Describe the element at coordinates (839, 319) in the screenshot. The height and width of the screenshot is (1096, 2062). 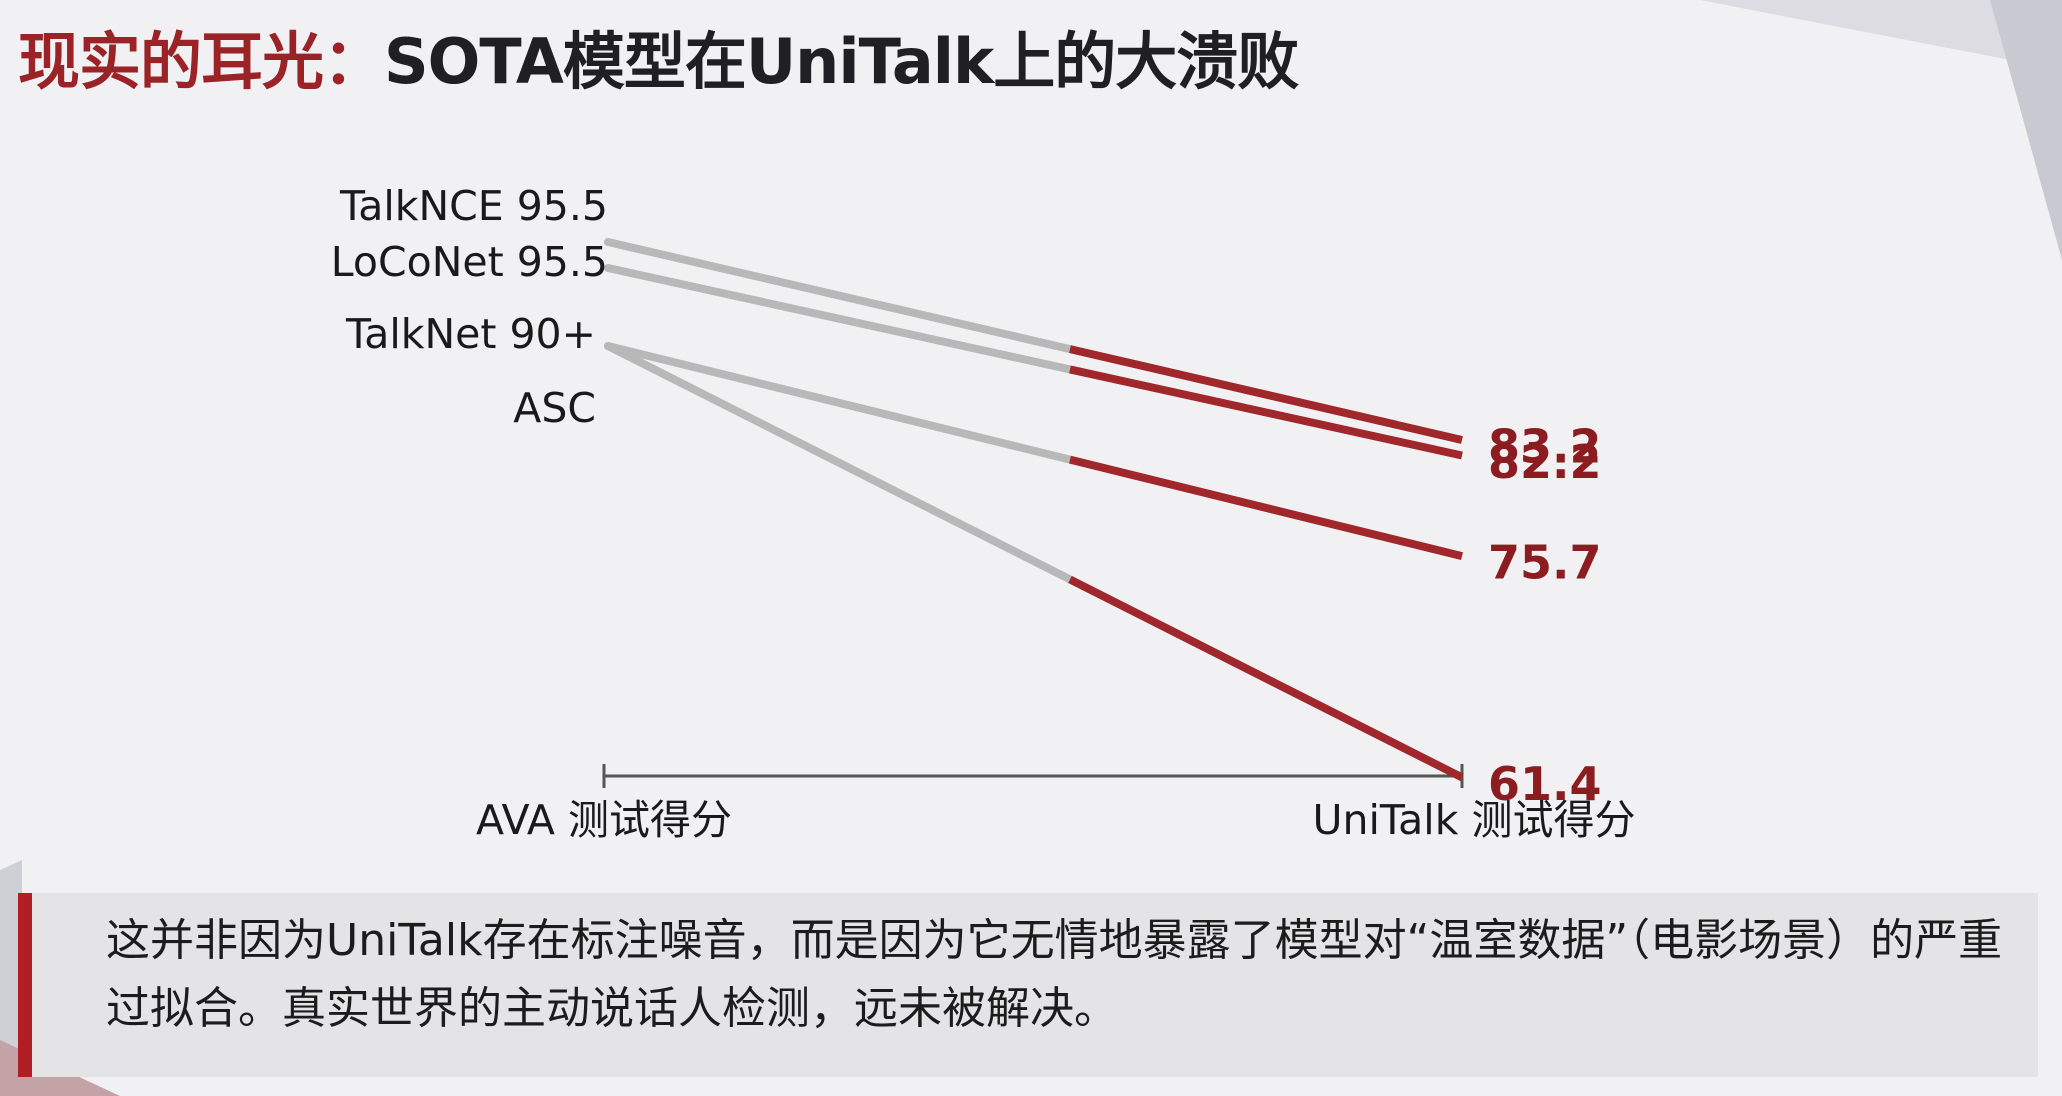
I see `line-faded-loconet` at that location.